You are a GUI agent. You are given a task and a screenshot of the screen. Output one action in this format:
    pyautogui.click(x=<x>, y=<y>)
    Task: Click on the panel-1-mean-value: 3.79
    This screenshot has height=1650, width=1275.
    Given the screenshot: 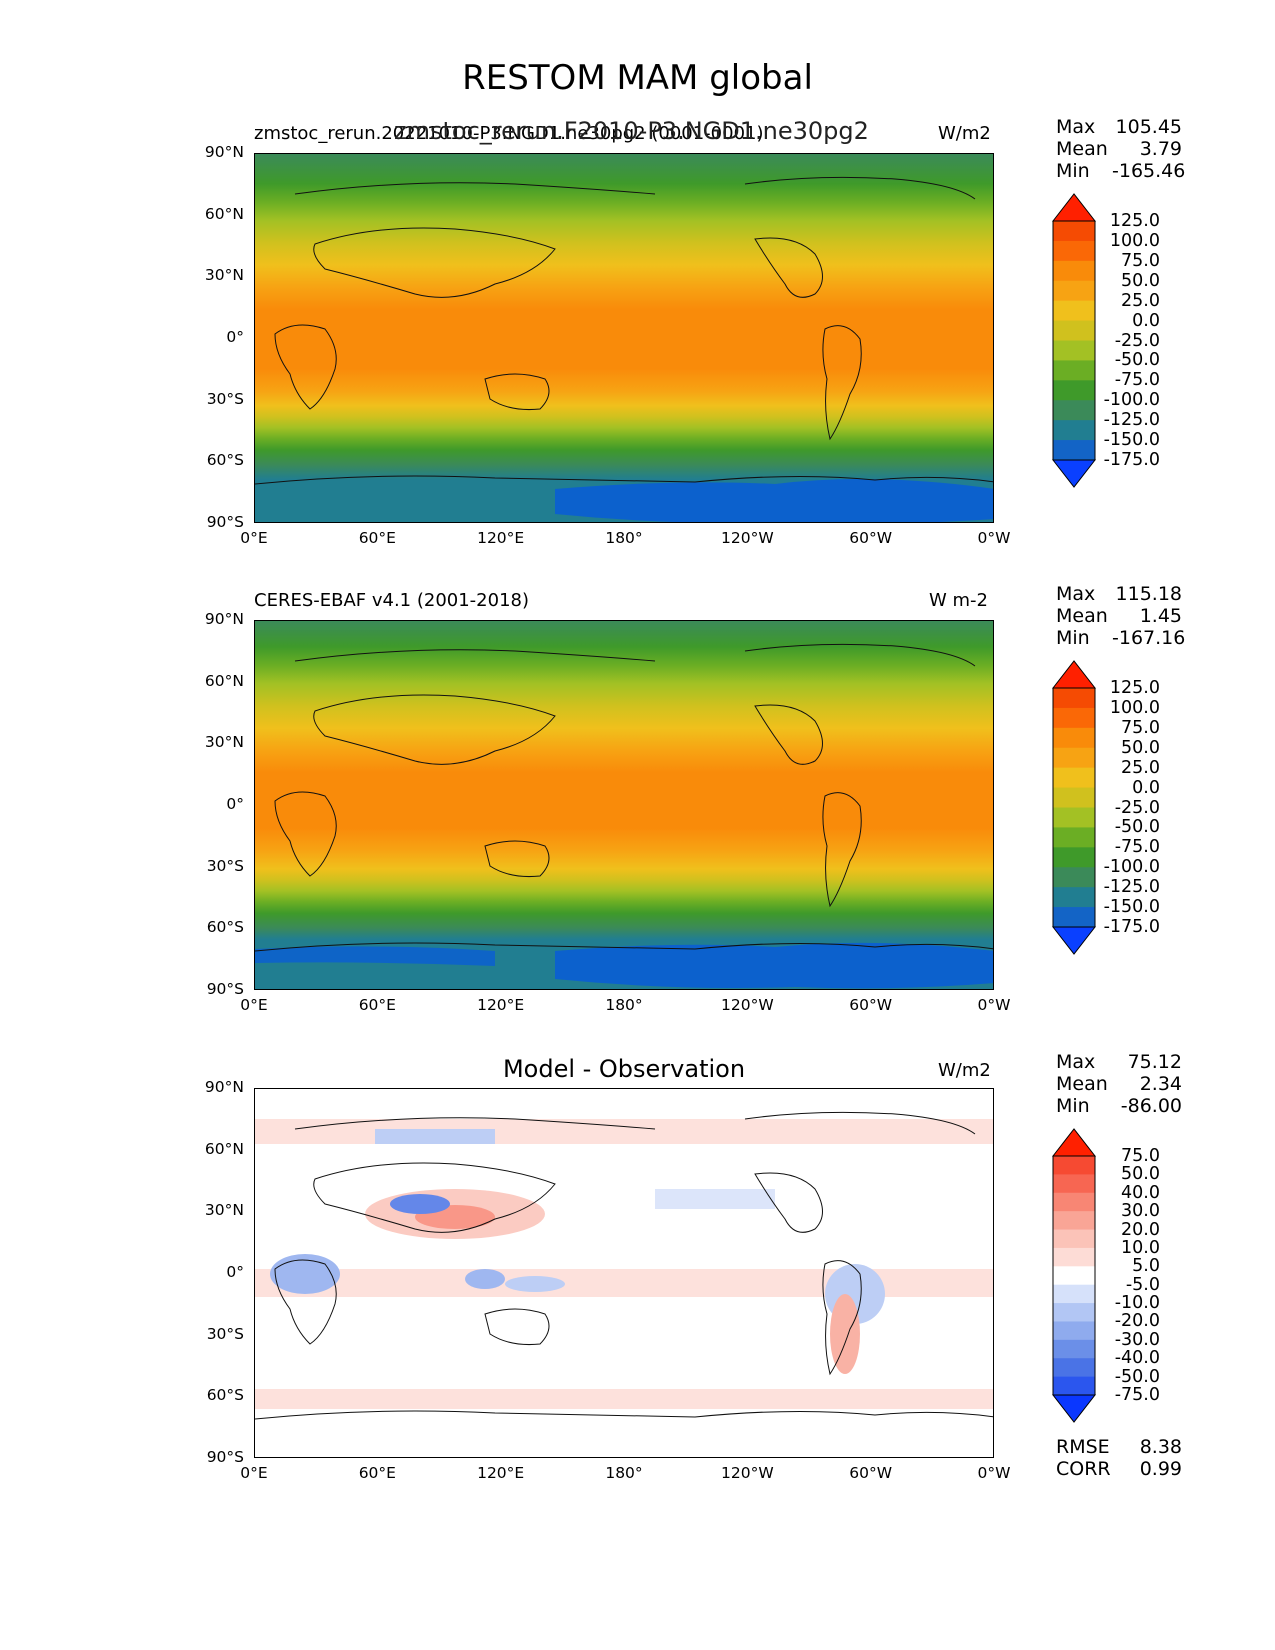 What is the action you would take?
    pyautogui.click(x=1160, y=149)
    